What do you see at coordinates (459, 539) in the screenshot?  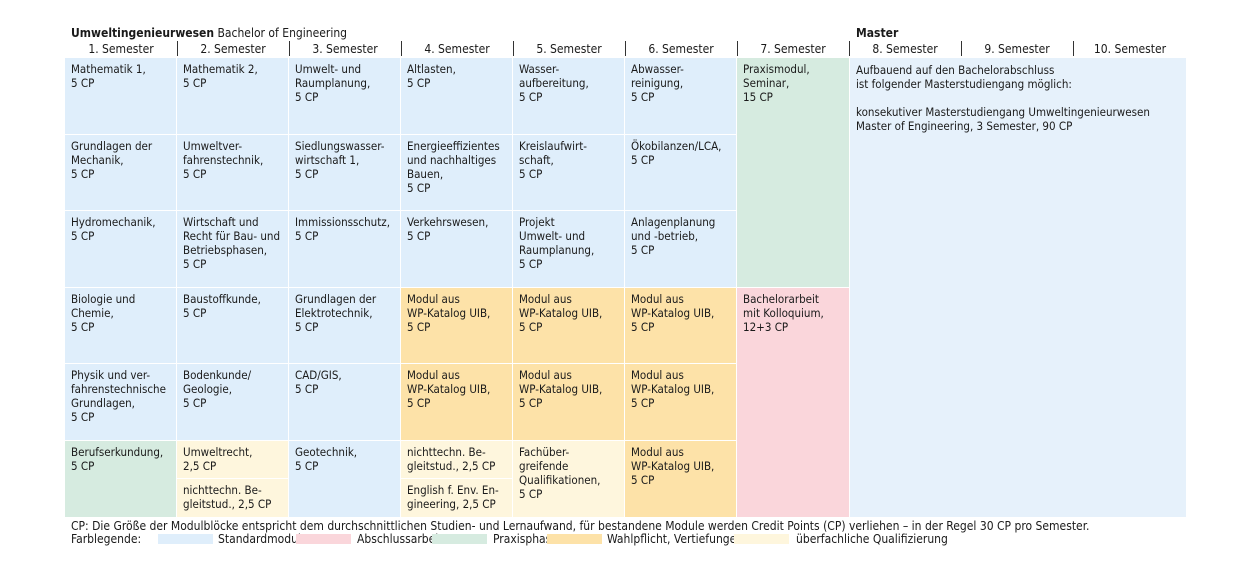 I see `legend-swatch-praxis` at bounding box center [459, 539].